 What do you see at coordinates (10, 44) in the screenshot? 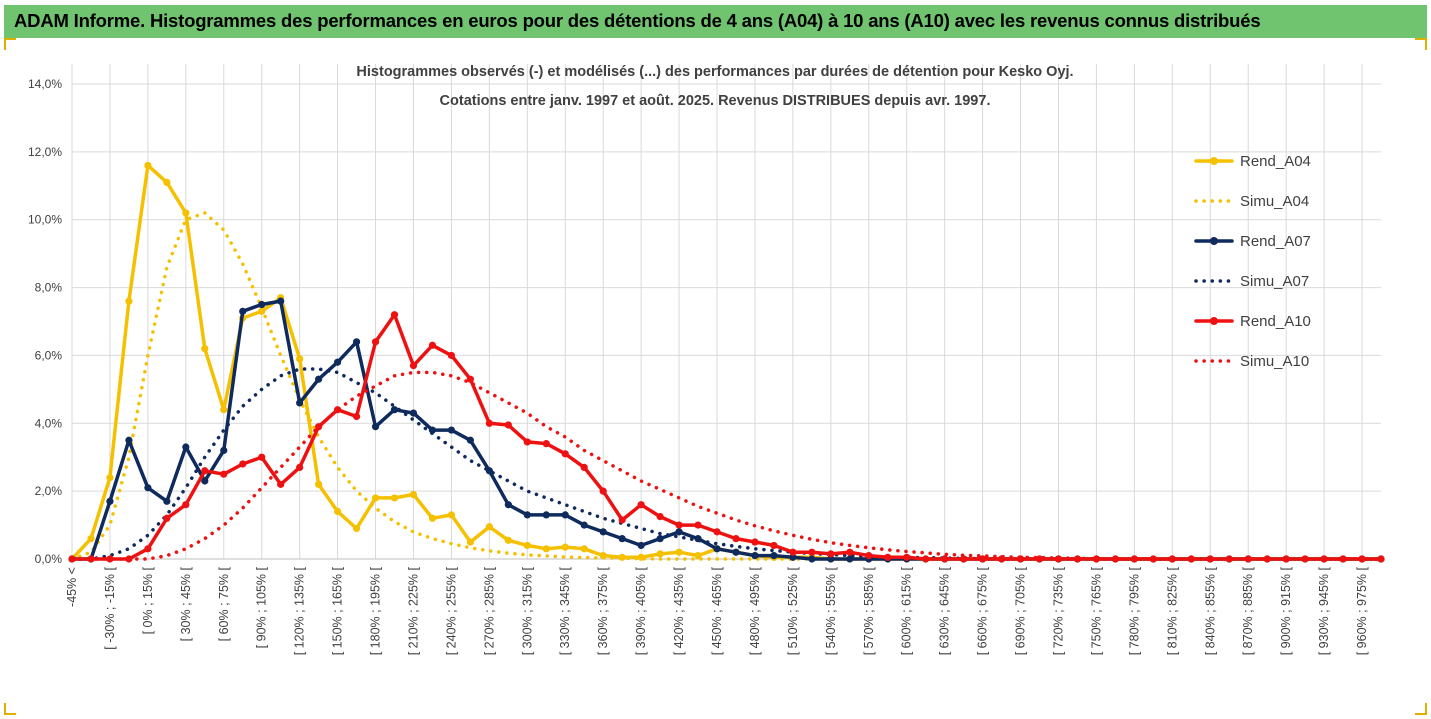
I see `frame-corner-top-left` at bounding box center [10, 44].